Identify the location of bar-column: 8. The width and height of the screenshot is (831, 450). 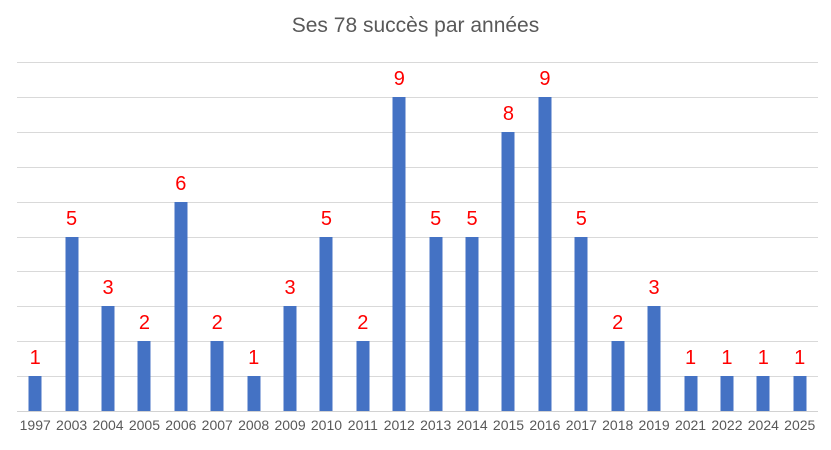
(508, 236).